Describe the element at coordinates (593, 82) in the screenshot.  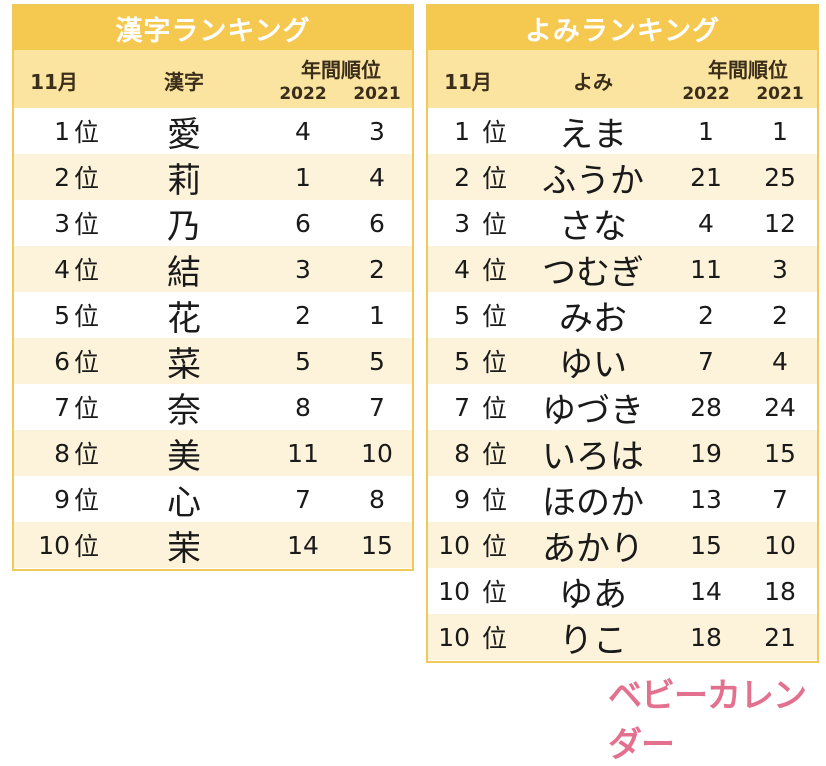
I see `header-yomi: よみ` at that location.